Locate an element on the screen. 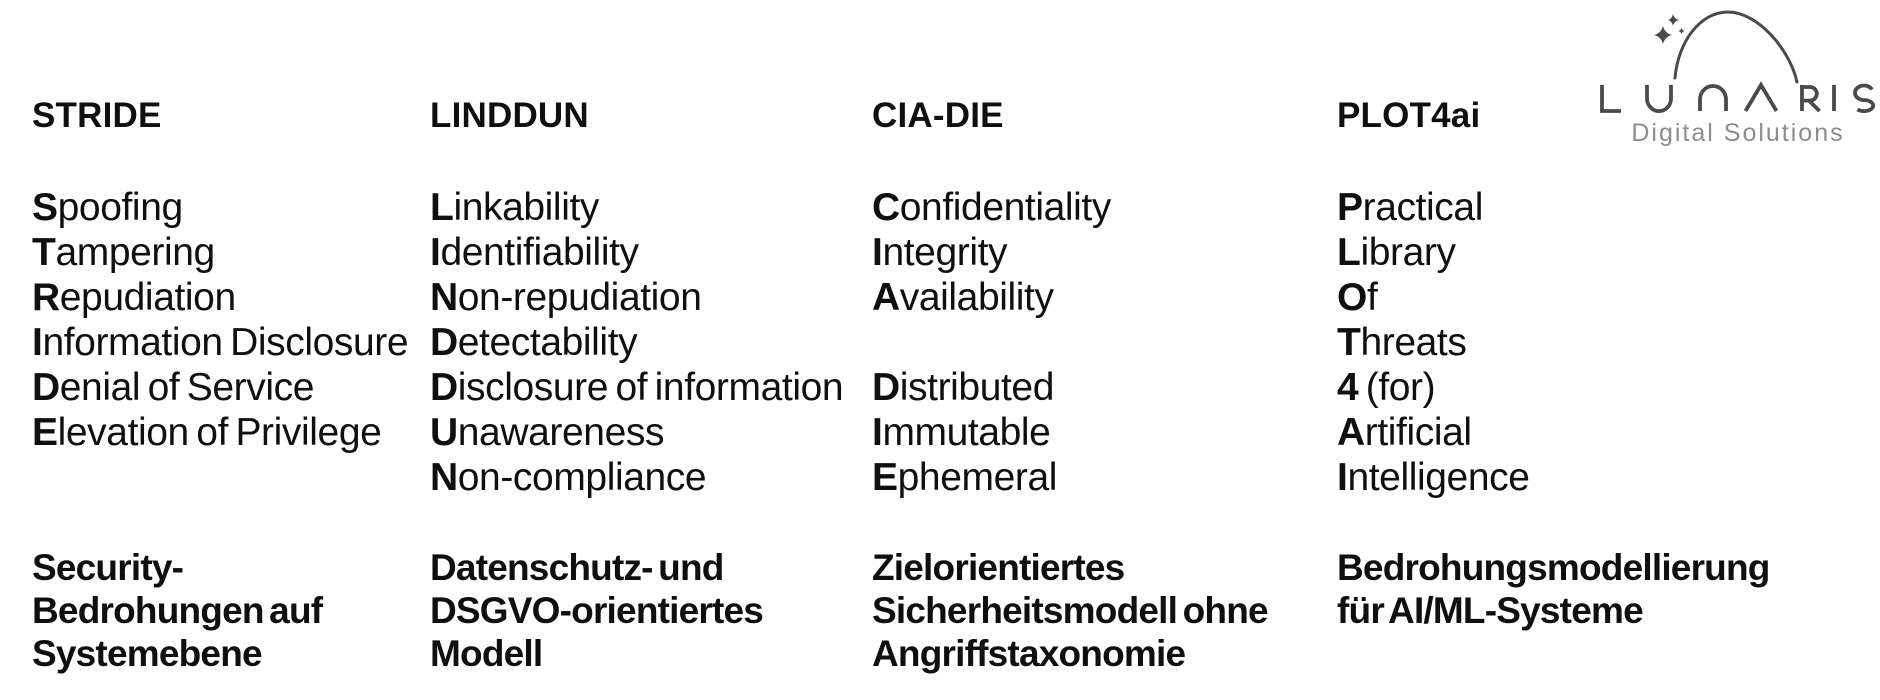 This screenshot has width=1880, height=700. logo-tagline: Digital Solutions is located at coordinates (1738, 133).